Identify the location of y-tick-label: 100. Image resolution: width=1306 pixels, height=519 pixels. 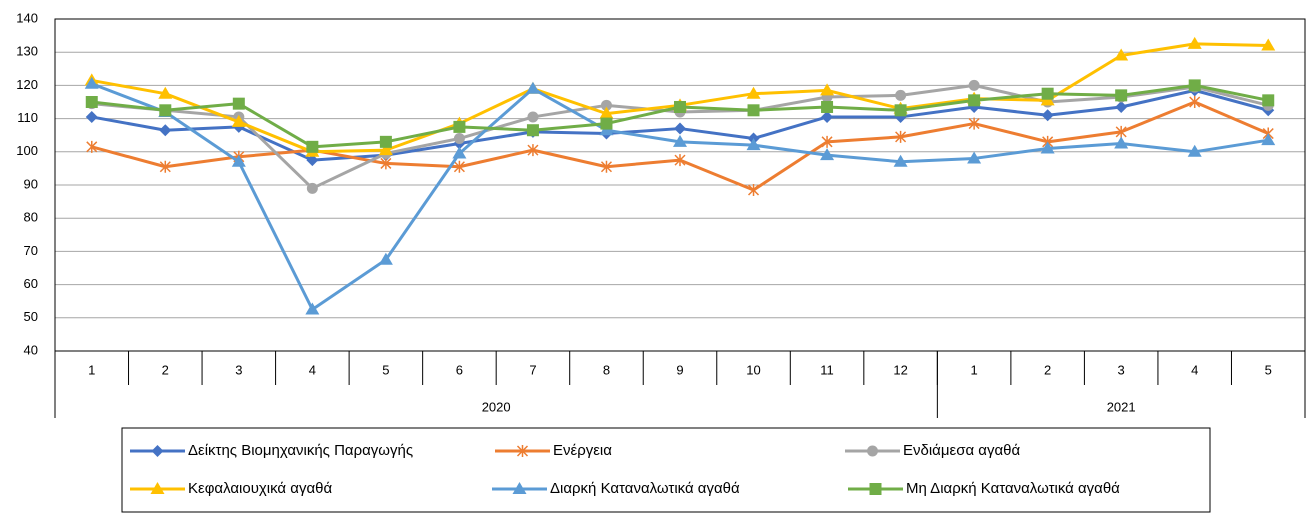
(27, 150).